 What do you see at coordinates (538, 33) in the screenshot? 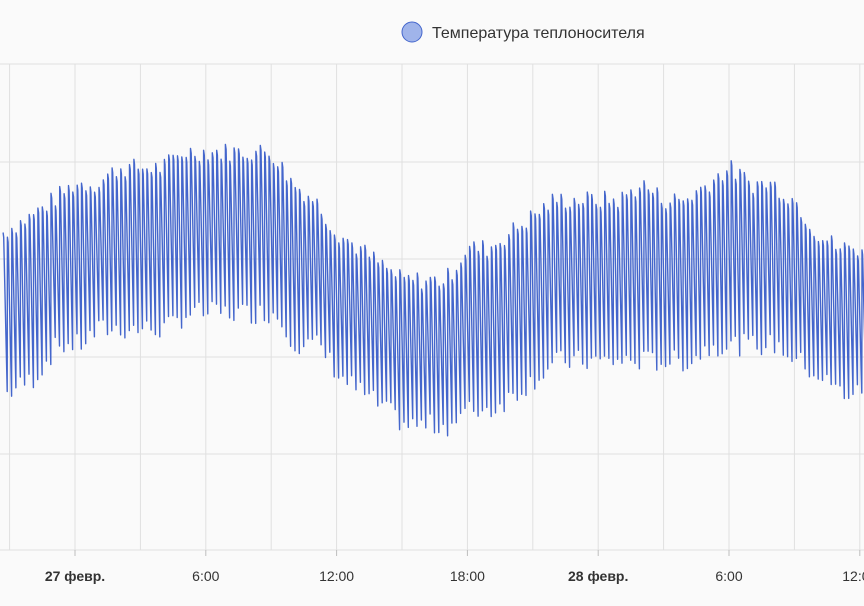
I see `legend-label: Температура теплоносителя` at bounding box center [538, 33].